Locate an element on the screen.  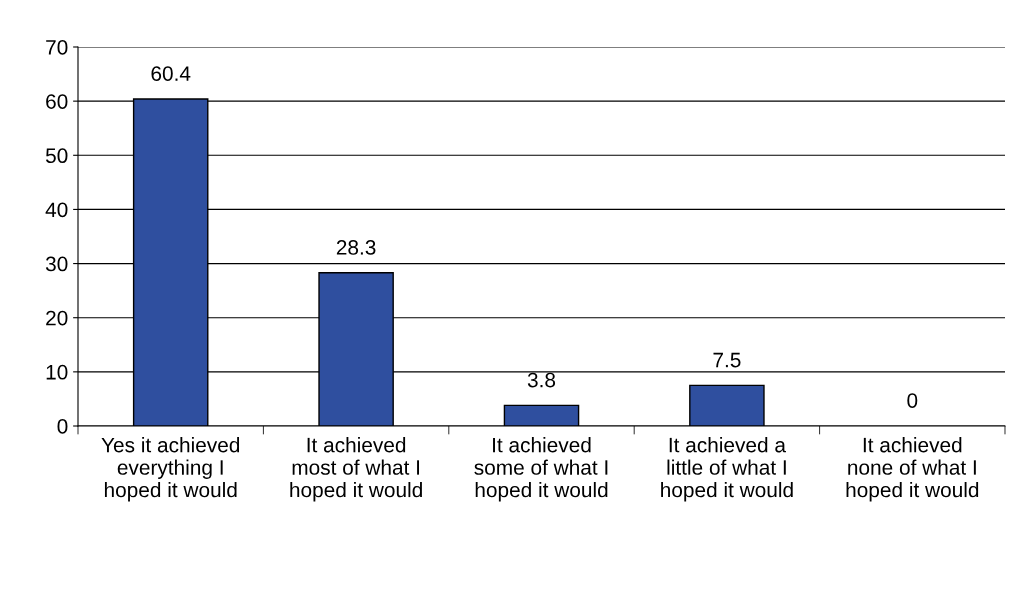
data-label: 28.3 is located at coordinates (356, 247).